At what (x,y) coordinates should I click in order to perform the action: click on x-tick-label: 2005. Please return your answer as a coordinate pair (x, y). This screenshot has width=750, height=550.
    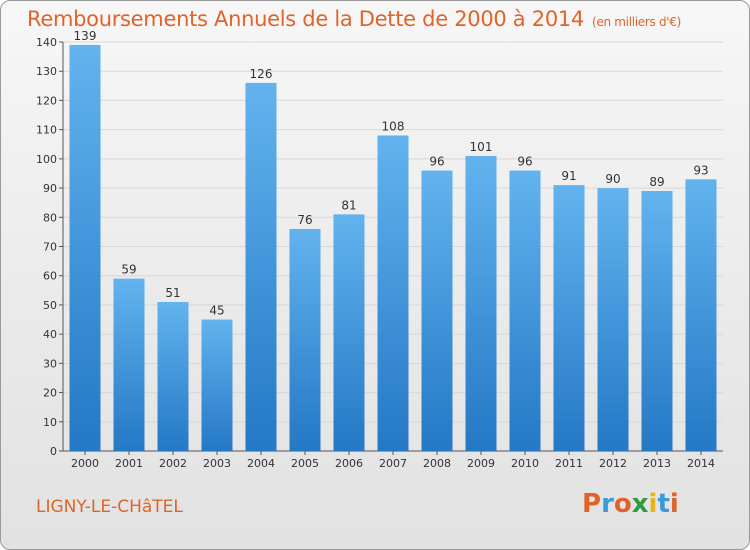
    Looking at the image, I should click on (305, 463).